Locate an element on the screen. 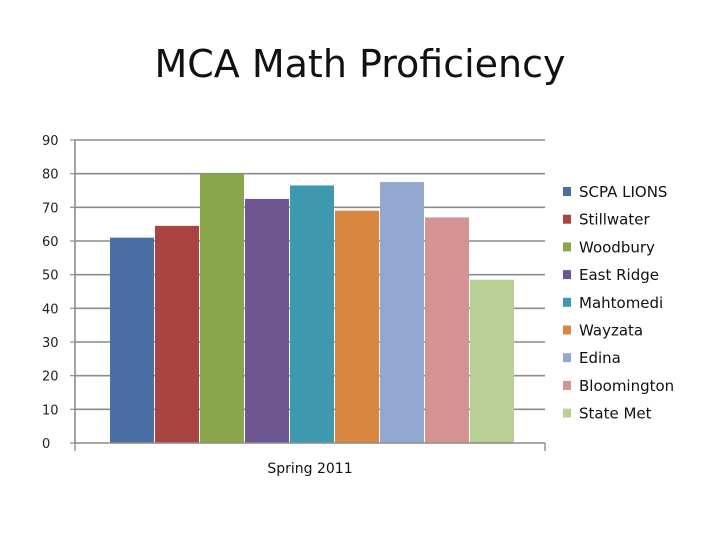 Image resolution: width=720 pixels, height=540 pixels. y-tick-label: 30 is located at coordinates (50, 343).